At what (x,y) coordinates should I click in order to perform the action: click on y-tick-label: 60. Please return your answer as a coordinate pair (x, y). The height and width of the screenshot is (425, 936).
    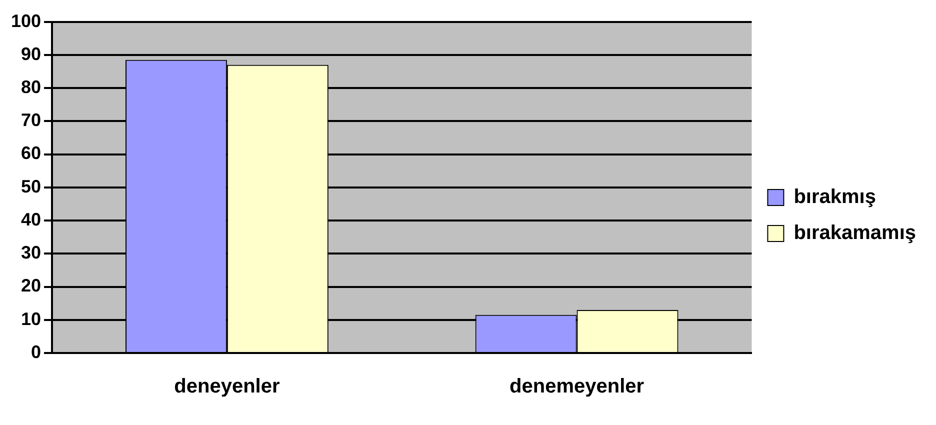
    Looking at the image, I should click on (31, 153).